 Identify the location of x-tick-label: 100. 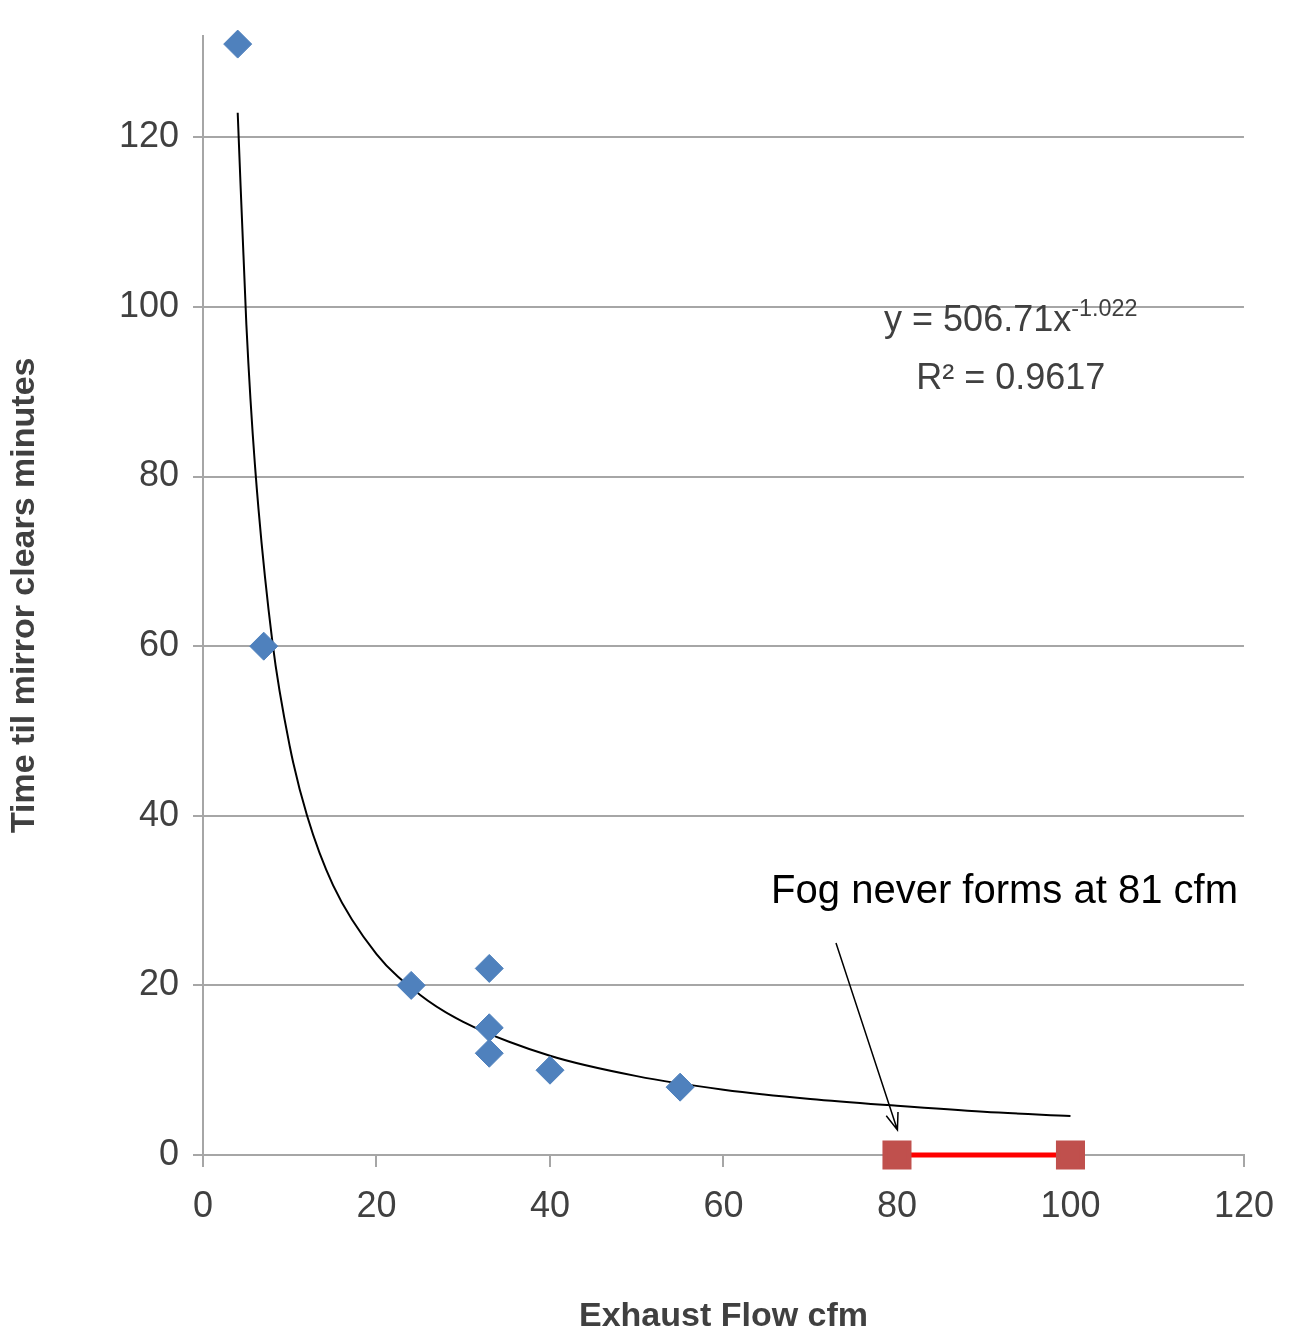
(1070, 1204).